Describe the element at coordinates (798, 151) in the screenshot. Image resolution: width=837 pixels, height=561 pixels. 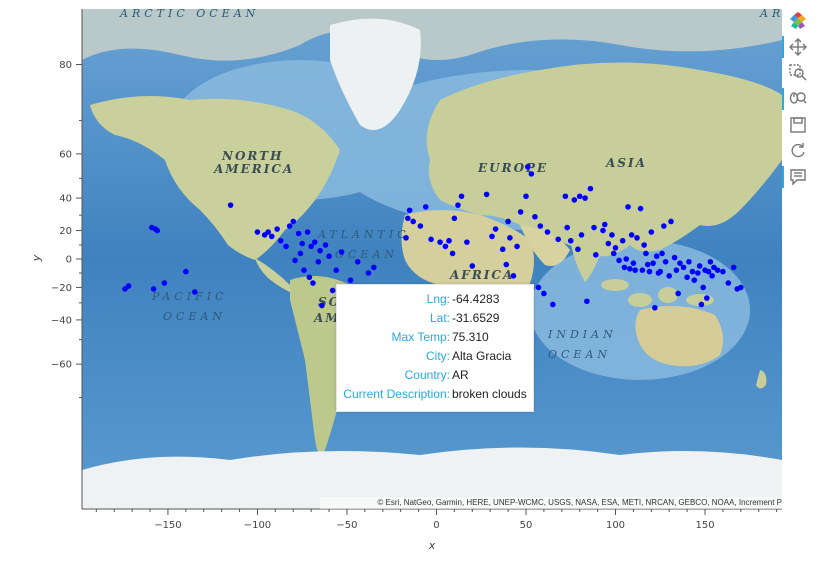
I see `reset-icon` at that location.